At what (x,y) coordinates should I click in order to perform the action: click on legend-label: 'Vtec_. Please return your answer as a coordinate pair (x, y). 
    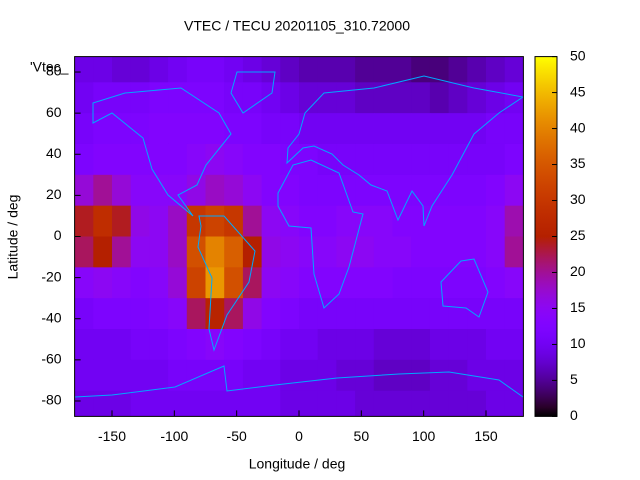
    Looking at the image, I should click on (49, 67).